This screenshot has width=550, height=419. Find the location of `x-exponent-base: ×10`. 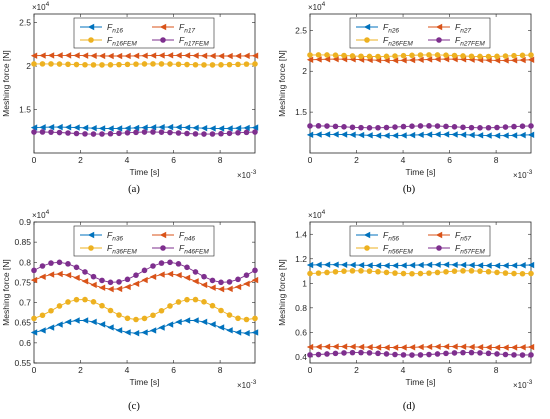

x-exponent-base: ×10 is located at coordinates (244, 385).